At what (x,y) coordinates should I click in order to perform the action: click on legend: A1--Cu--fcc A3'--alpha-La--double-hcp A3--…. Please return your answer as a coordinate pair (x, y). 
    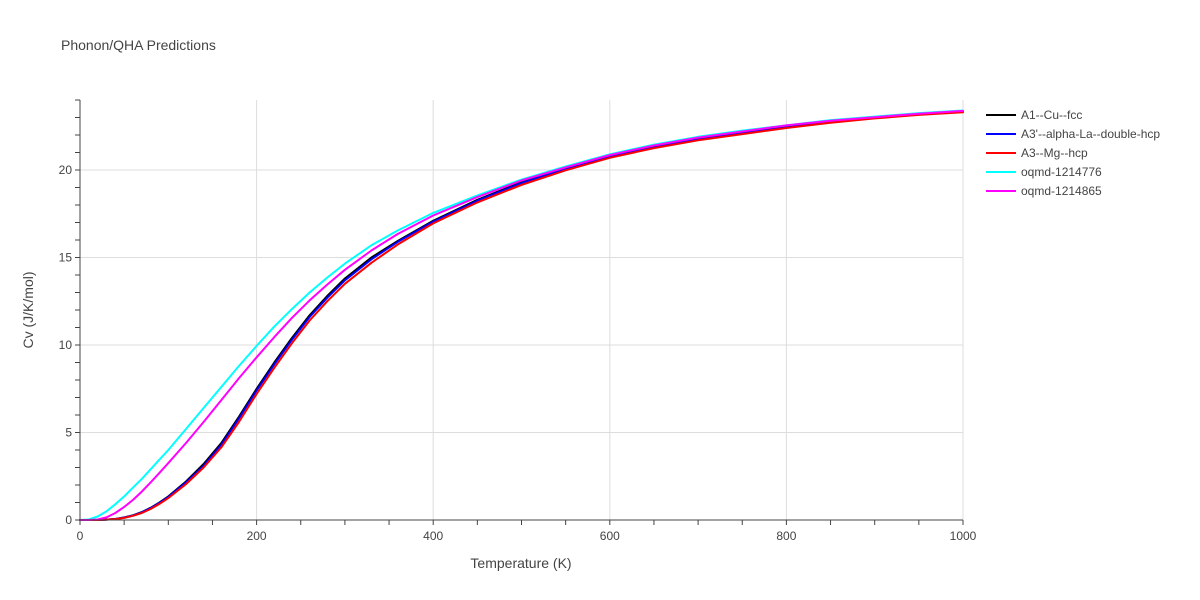
    Looking at the image, I should click on (1073, 153).